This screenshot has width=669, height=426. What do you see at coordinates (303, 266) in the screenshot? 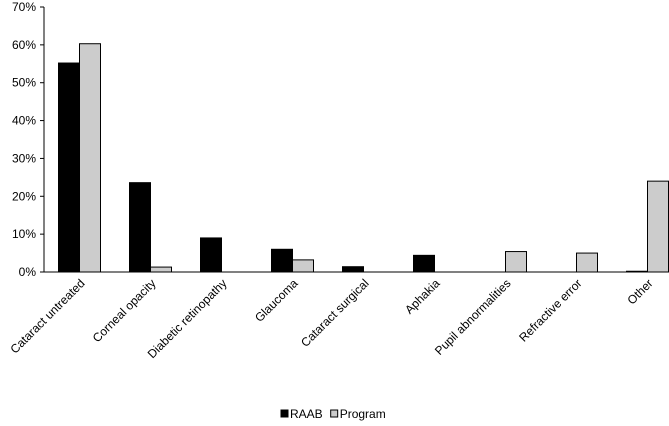
I see `bar-program-glaucoma` at bounding box center [303, 266].